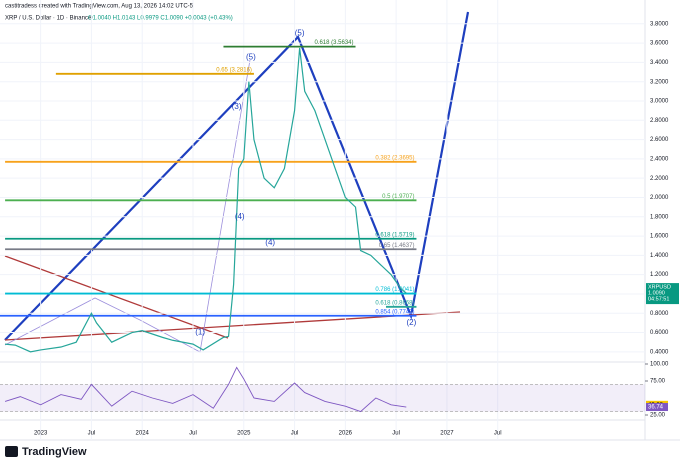  I want to click on y-tick-label: 0.8000, so click(659, 314).